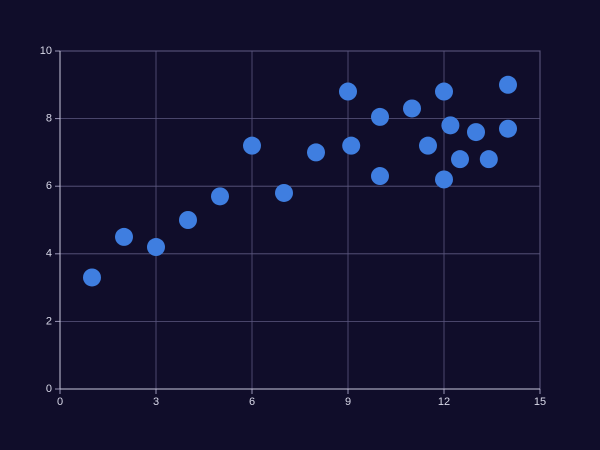  I want to click on x-tick-label: 3, so click(156, 402).